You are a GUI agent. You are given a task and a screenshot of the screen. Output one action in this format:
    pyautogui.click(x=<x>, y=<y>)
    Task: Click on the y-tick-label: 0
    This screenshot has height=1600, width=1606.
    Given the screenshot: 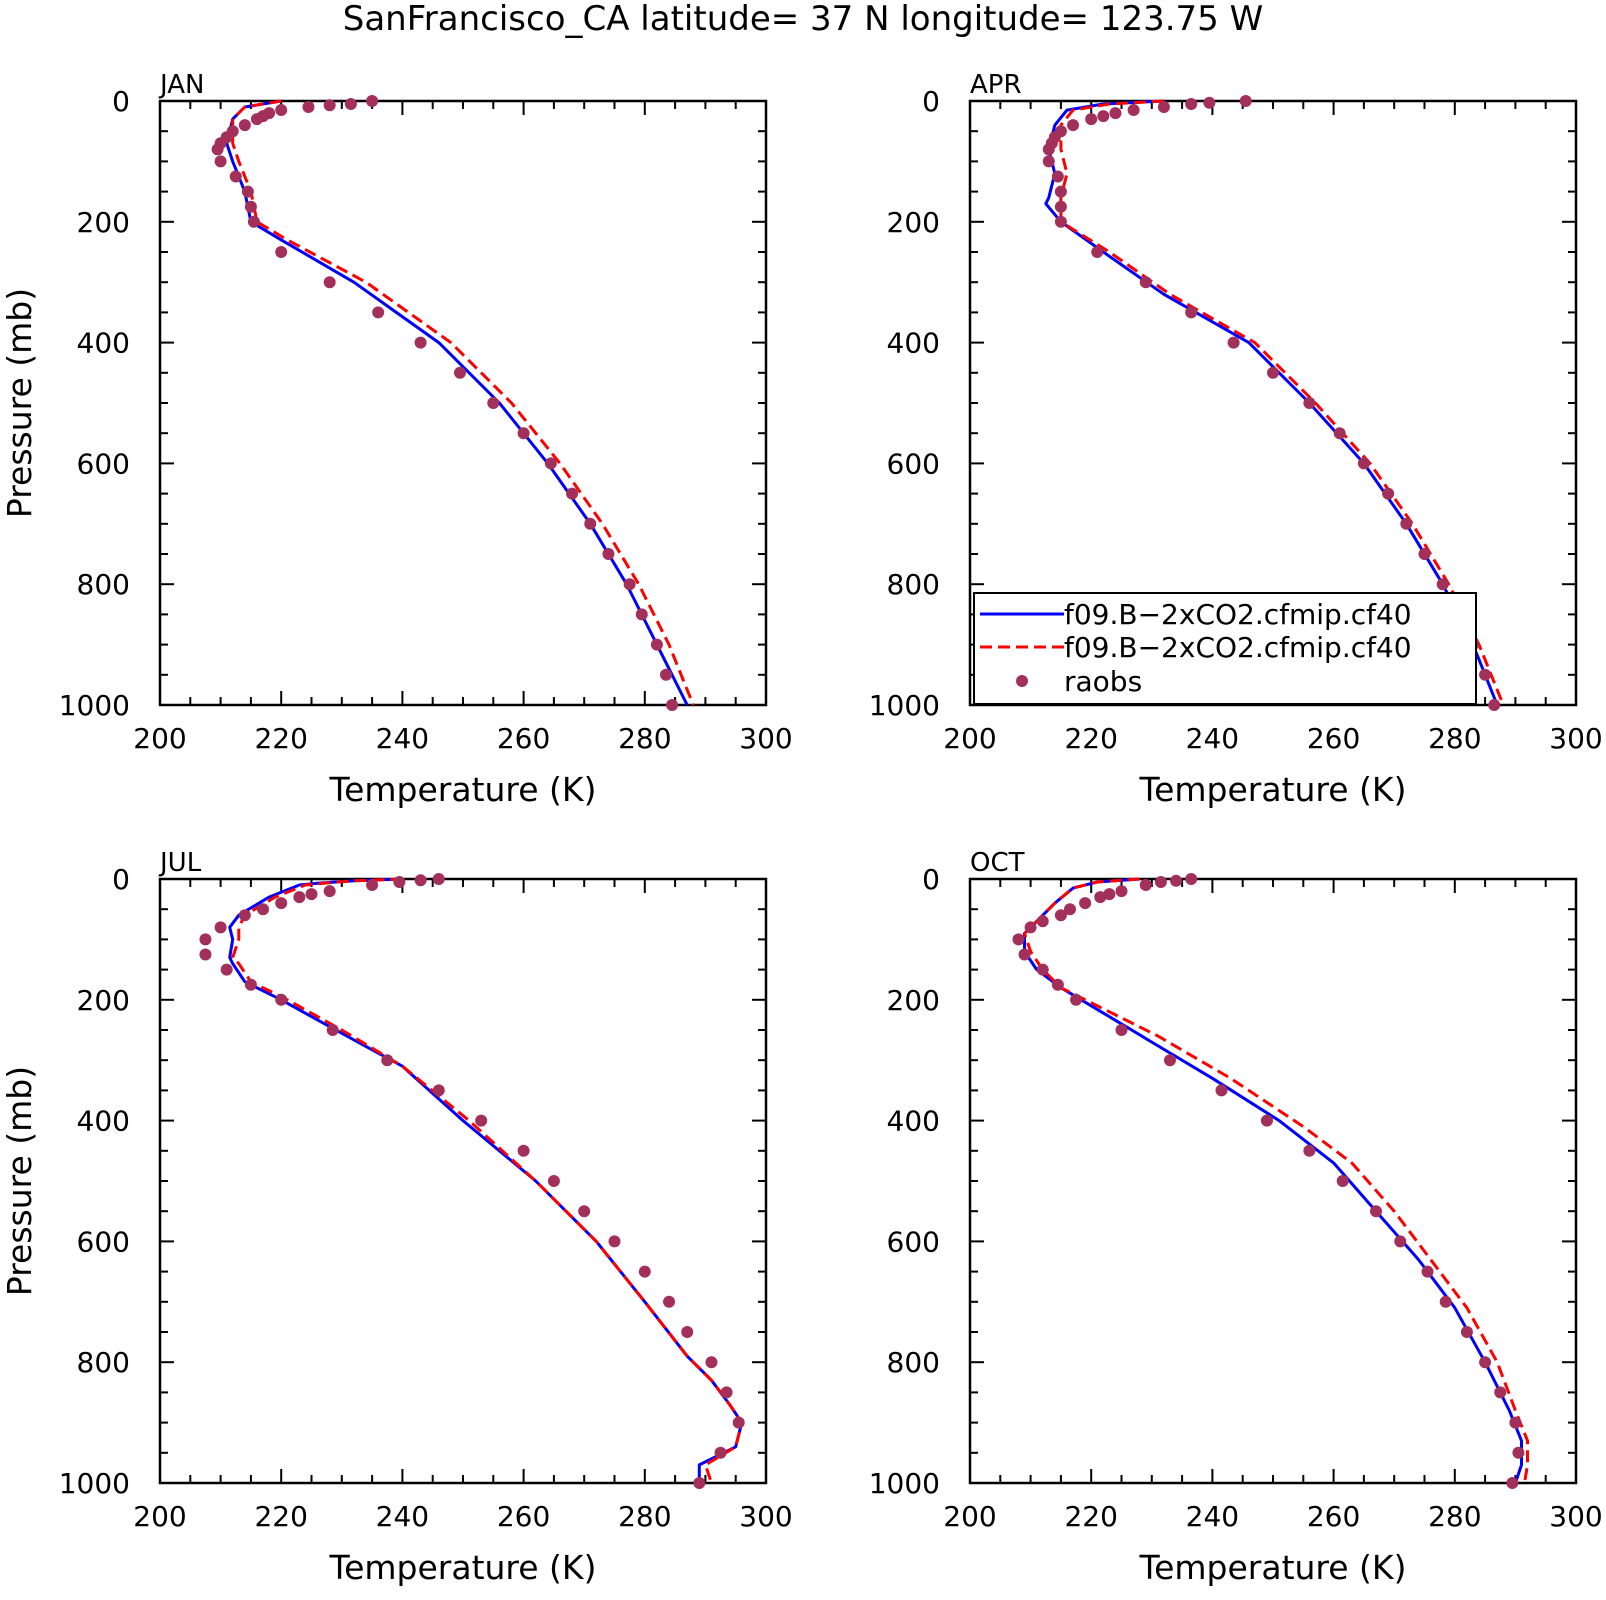 What is the action you would take?
    pyautogui.click(x=931, y=101)
    